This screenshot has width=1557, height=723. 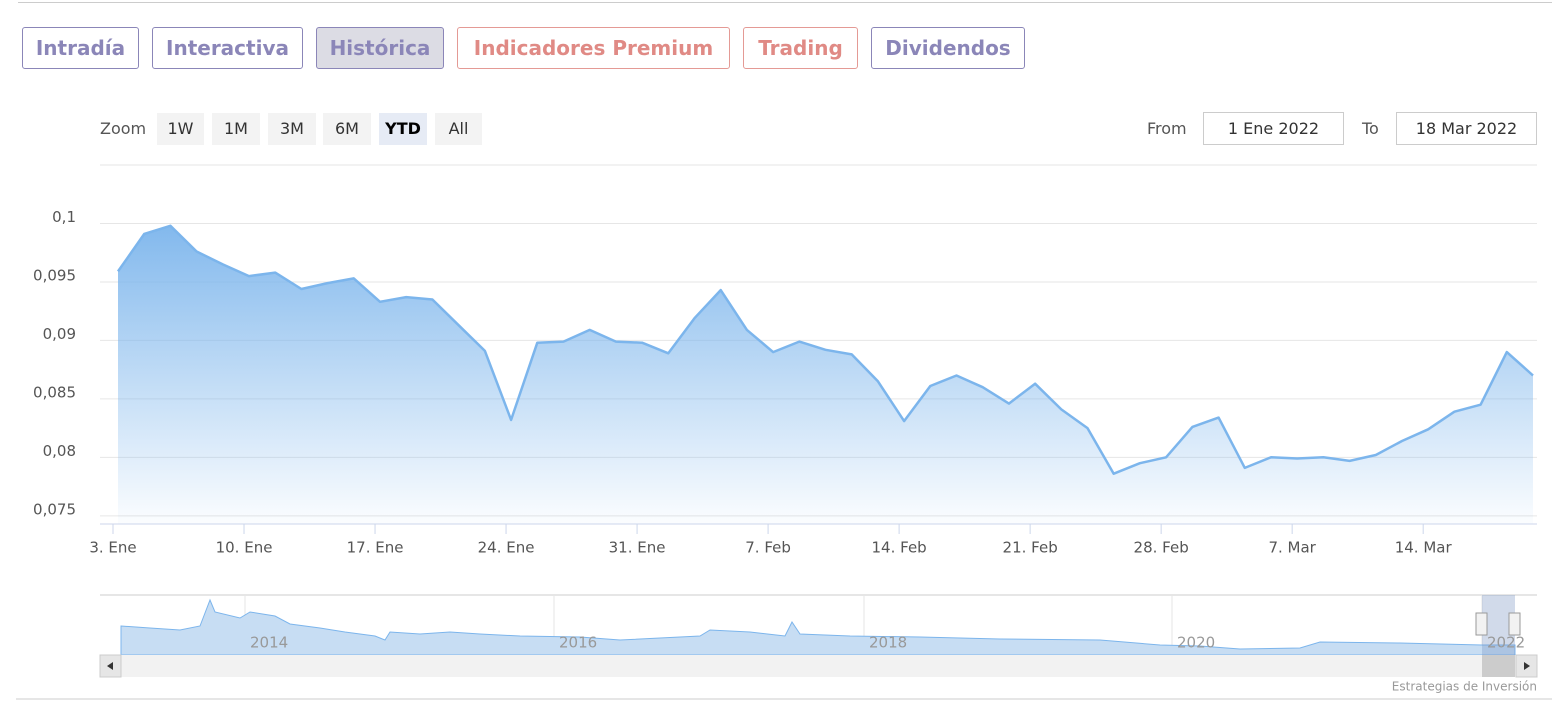 I want to click on navigator-series, so click(x=818, y=627).